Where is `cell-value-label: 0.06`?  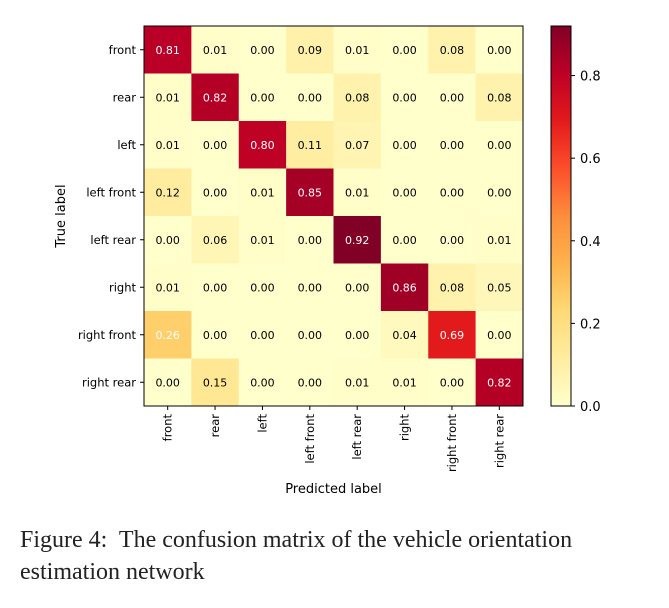 cell-value-label: 0.06 is located at coordinates (215, 240).